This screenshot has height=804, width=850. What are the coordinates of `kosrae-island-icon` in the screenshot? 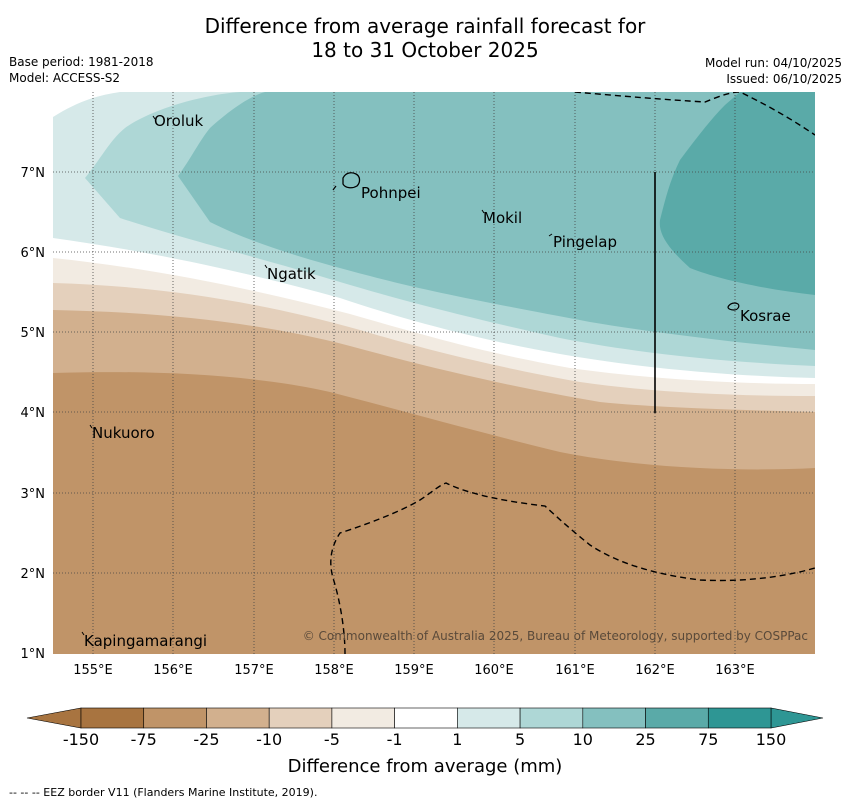 It's located at (733, 306).